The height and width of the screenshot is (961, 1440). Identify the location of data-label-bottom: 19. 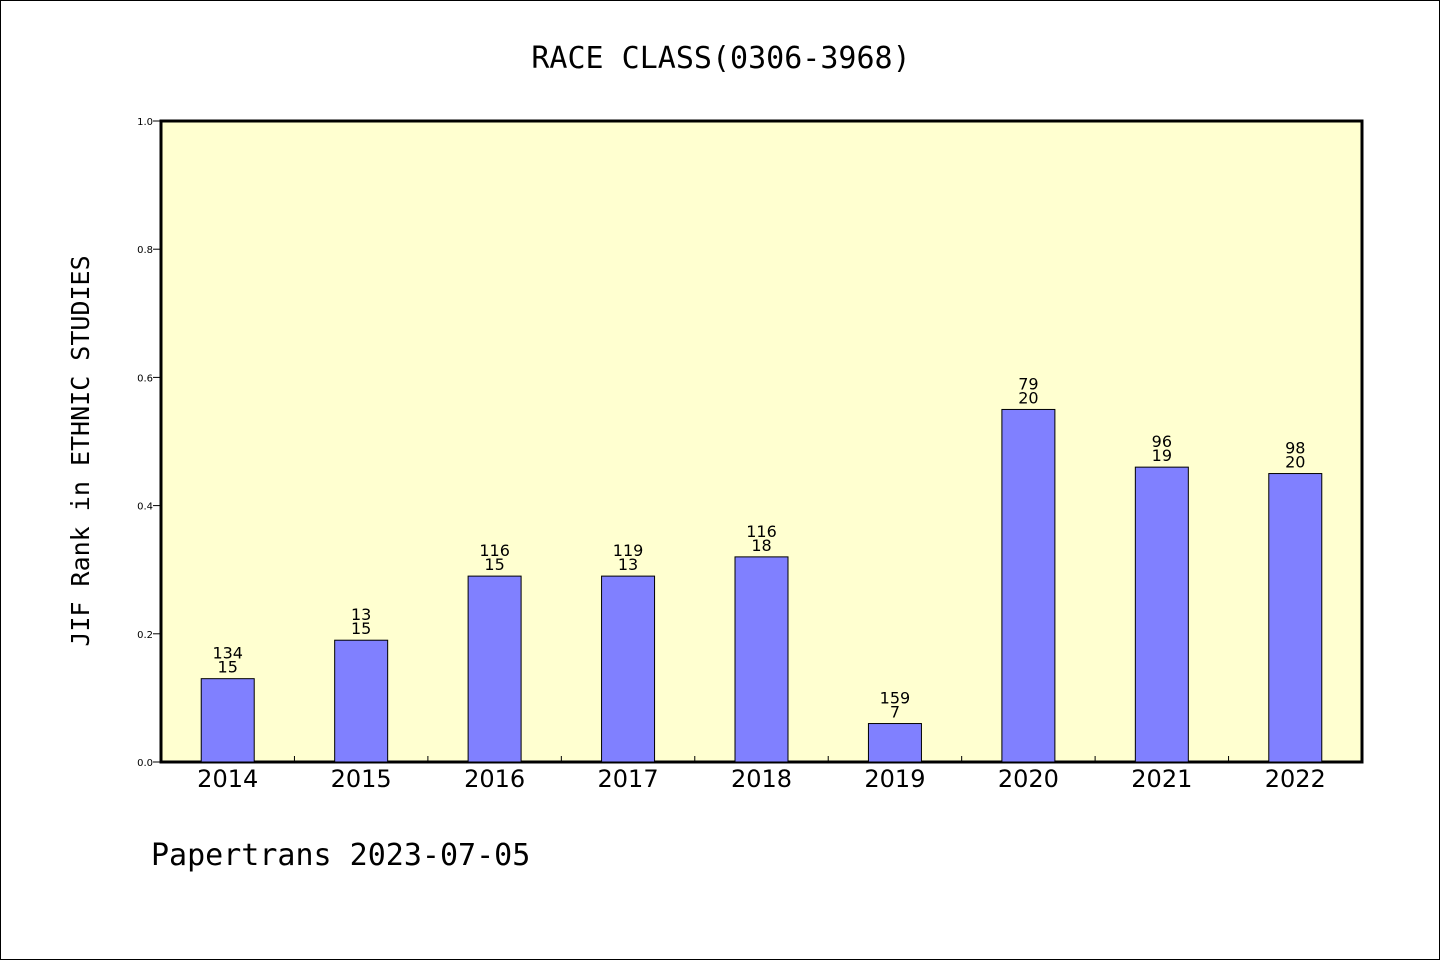
(1162, 455).